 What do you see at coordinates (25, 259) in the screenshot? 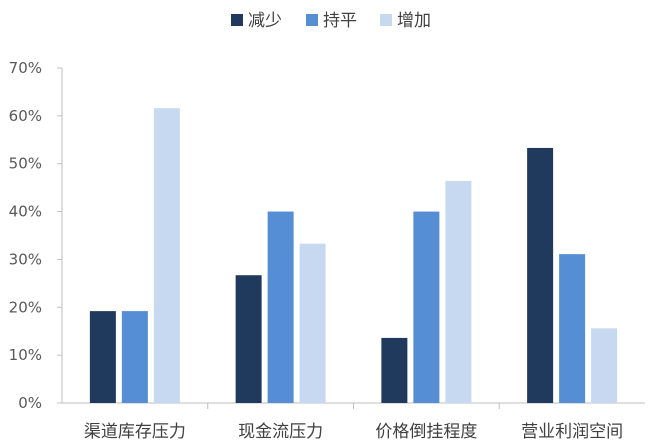
I see `y-tick-label: 30%` at bounding box center [25, 259].